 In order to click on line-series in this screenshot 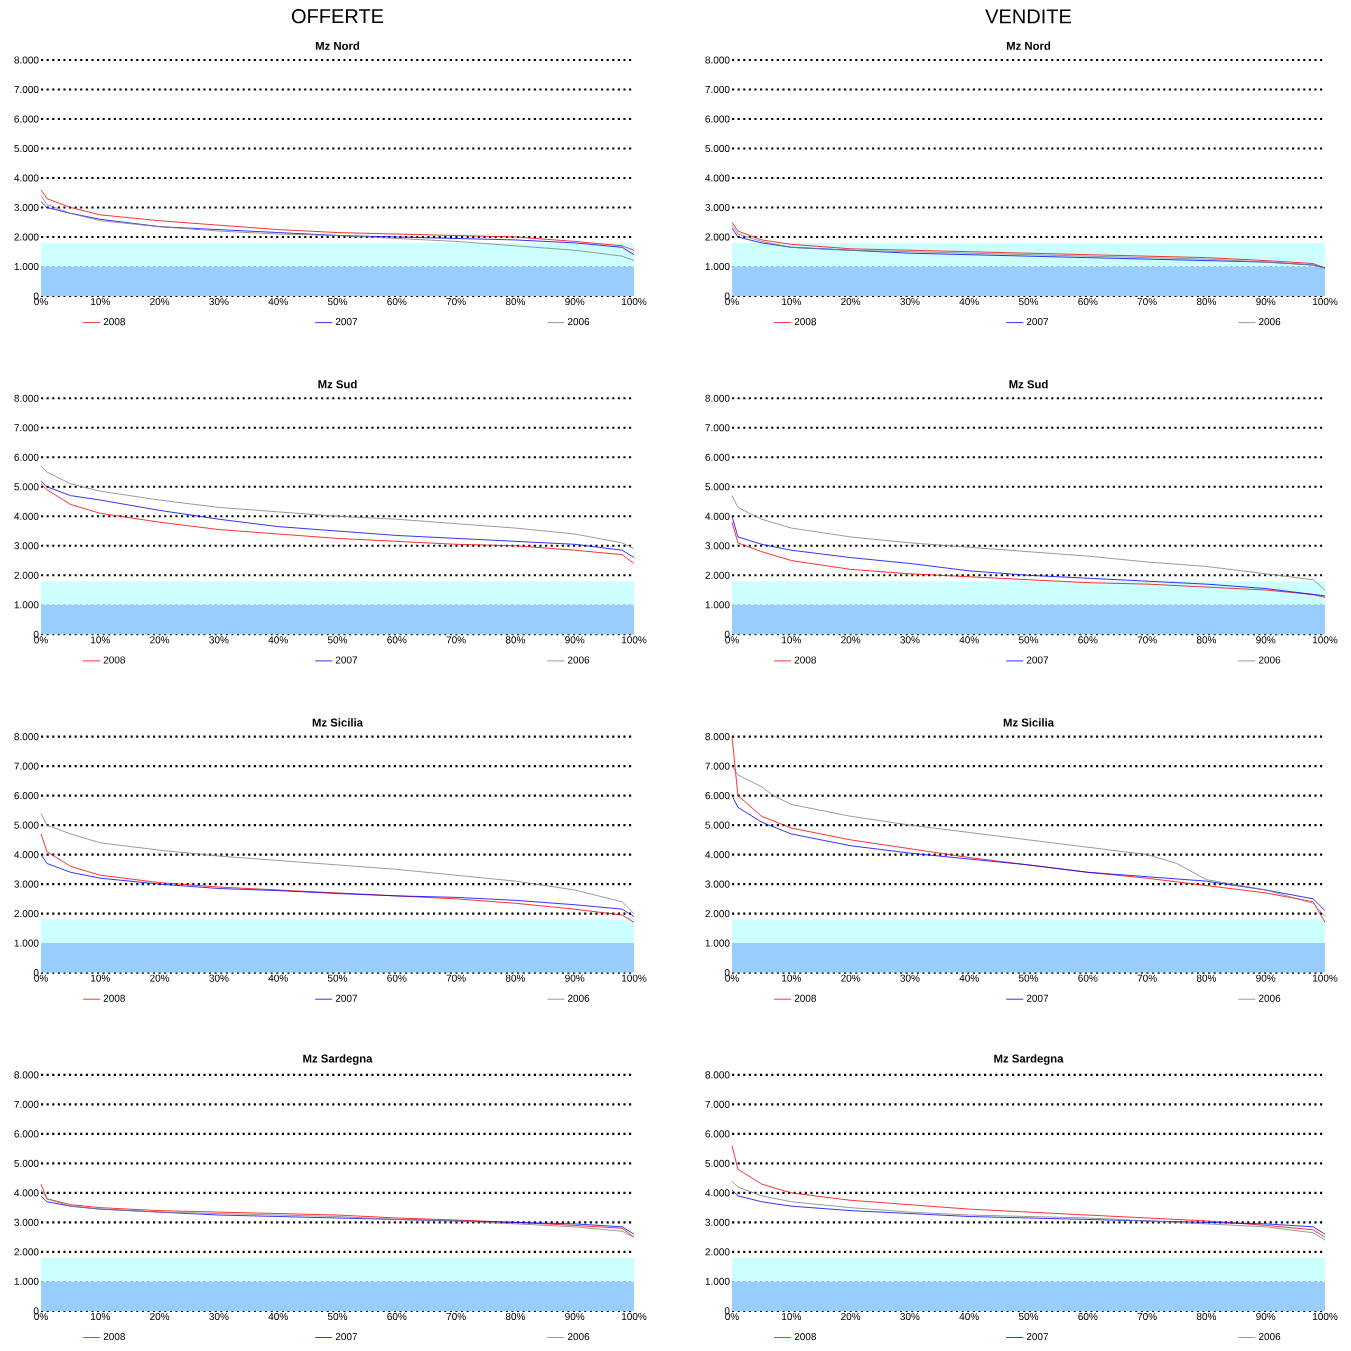, I will do `click(1028, 841)`.